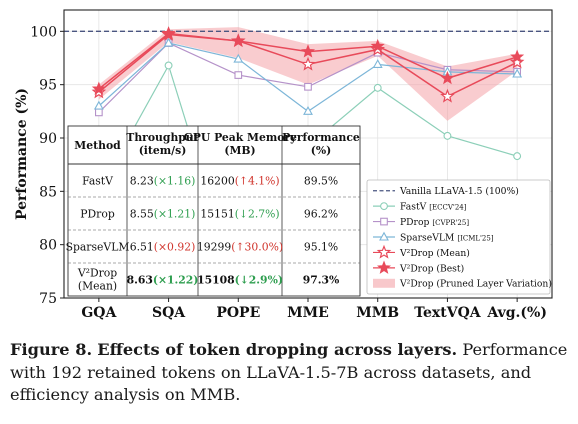 The width and height of the screenshot is (578, 424). I want to click on y-tick-label: 90, so click(48, 139).